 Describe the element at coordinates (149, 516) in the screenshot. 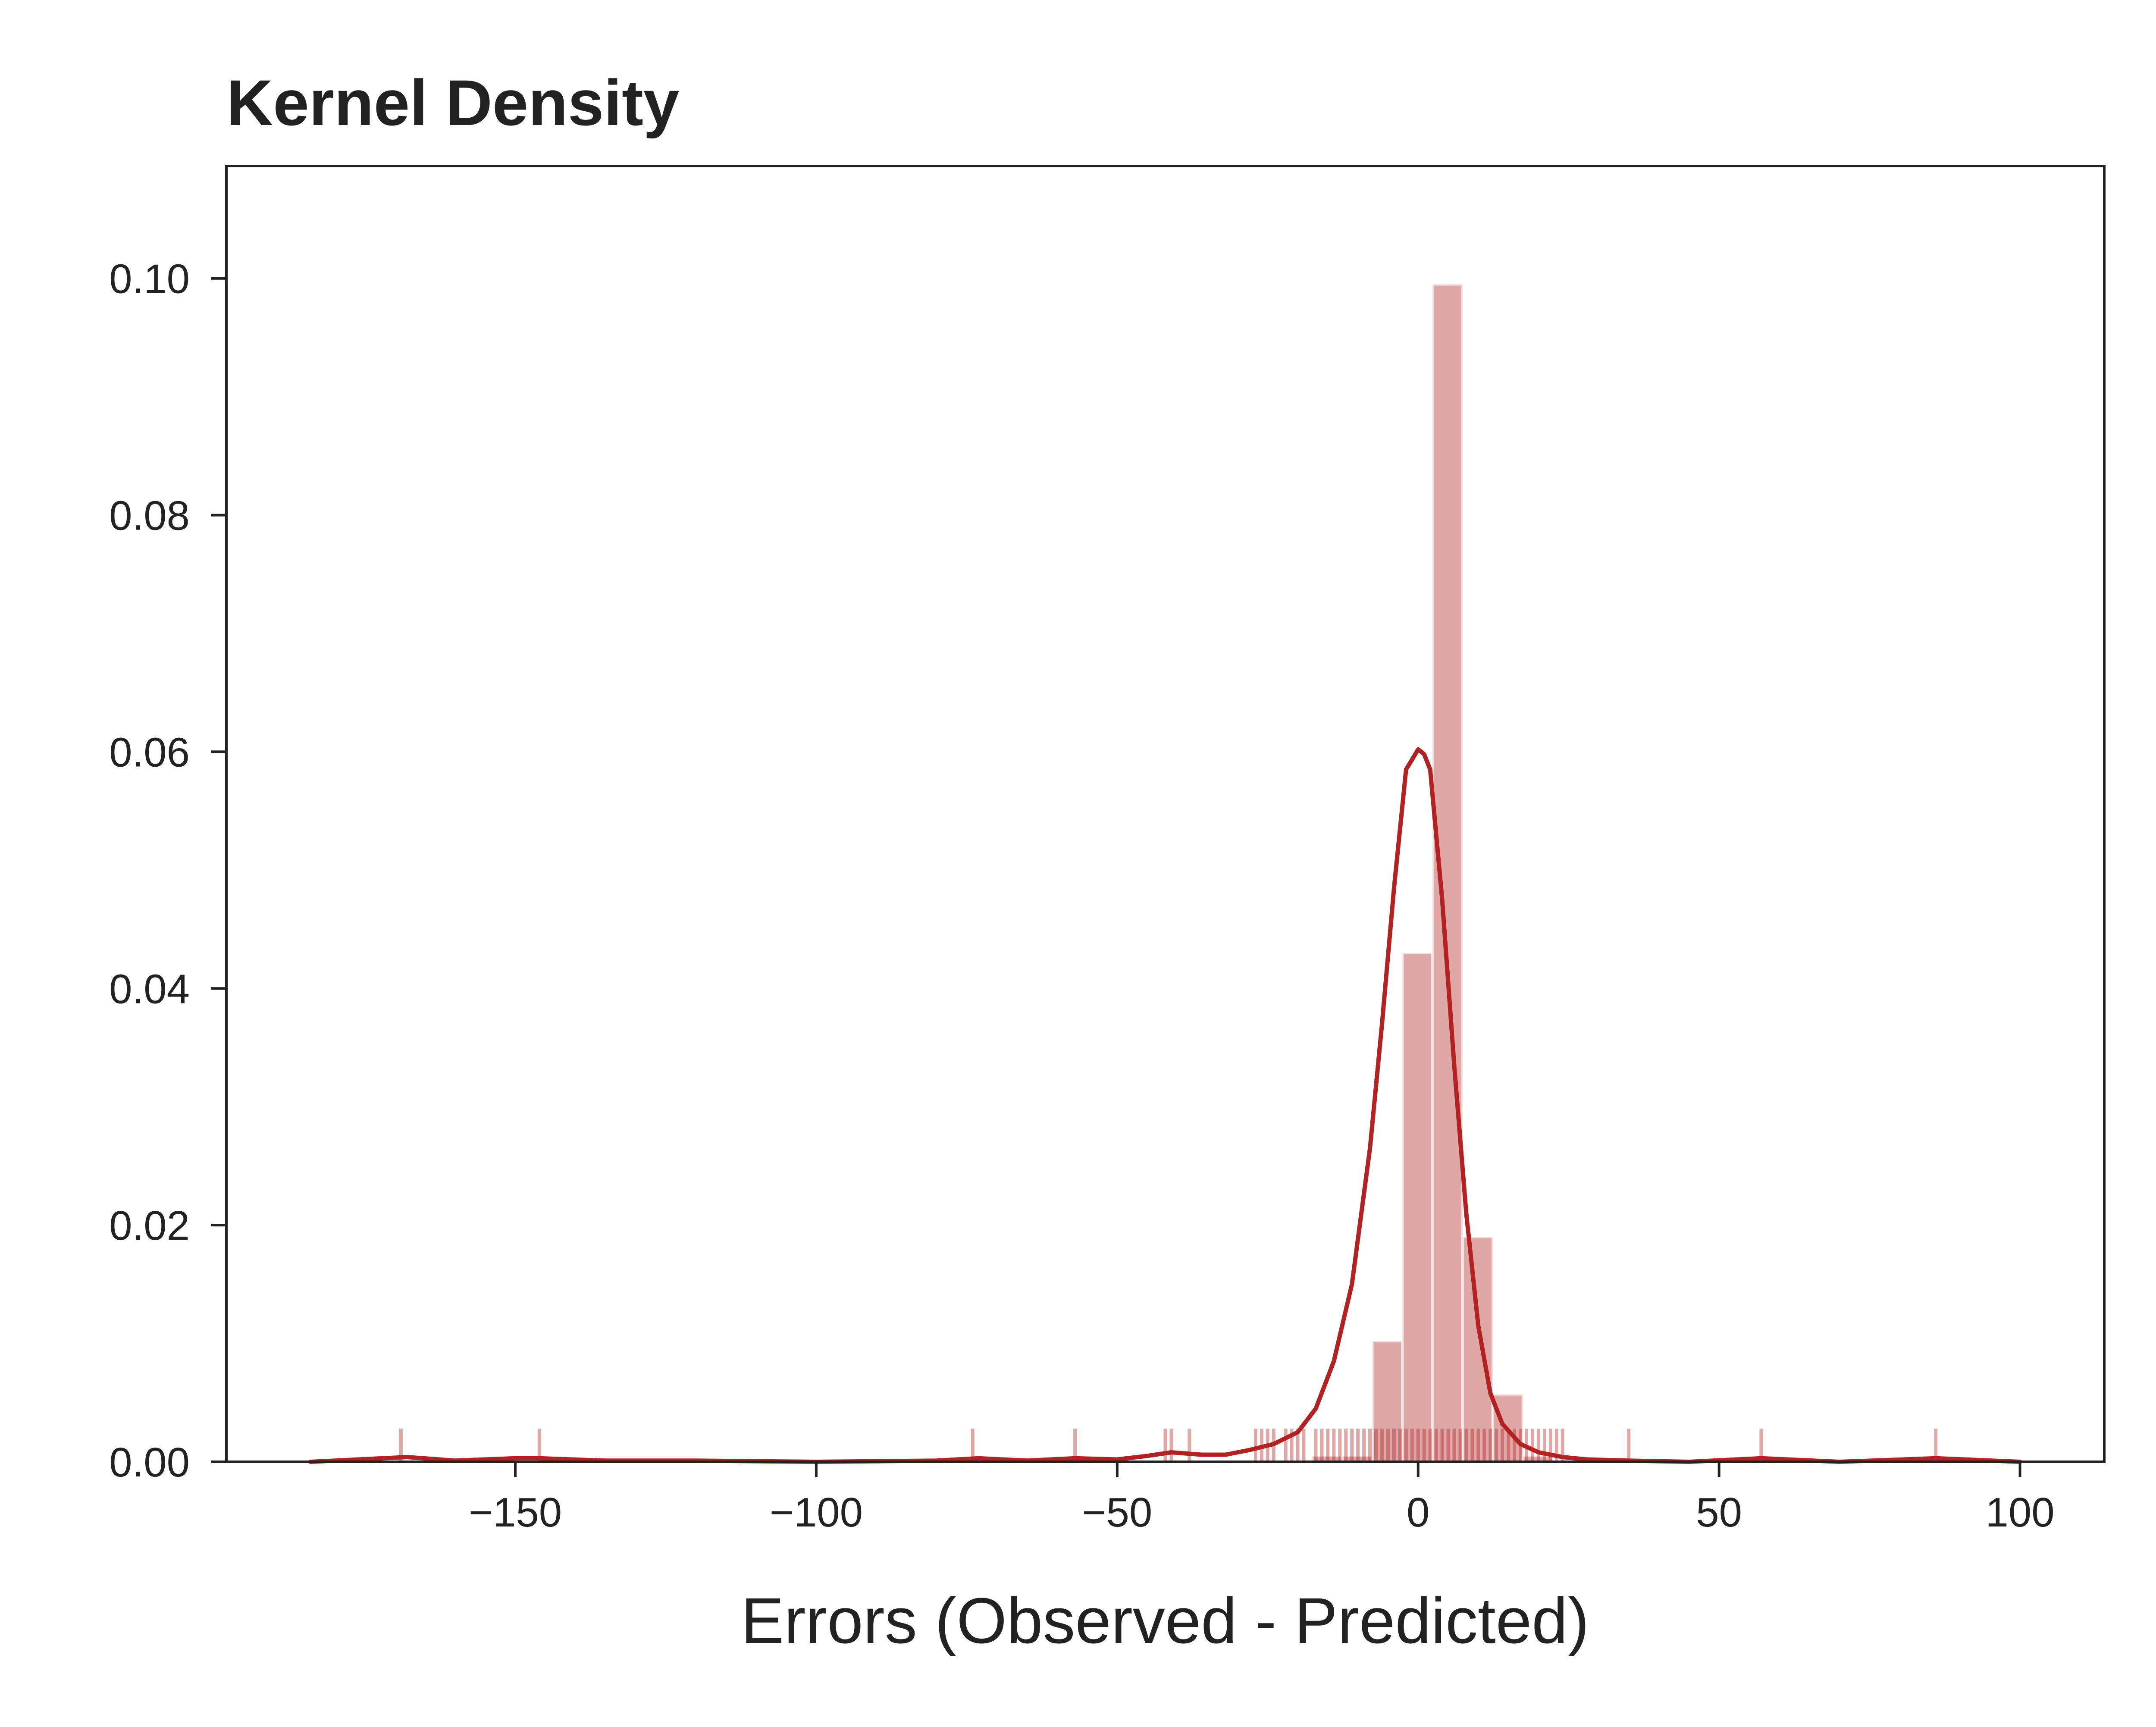

I see `y-tick-label: 0.08` at that location.